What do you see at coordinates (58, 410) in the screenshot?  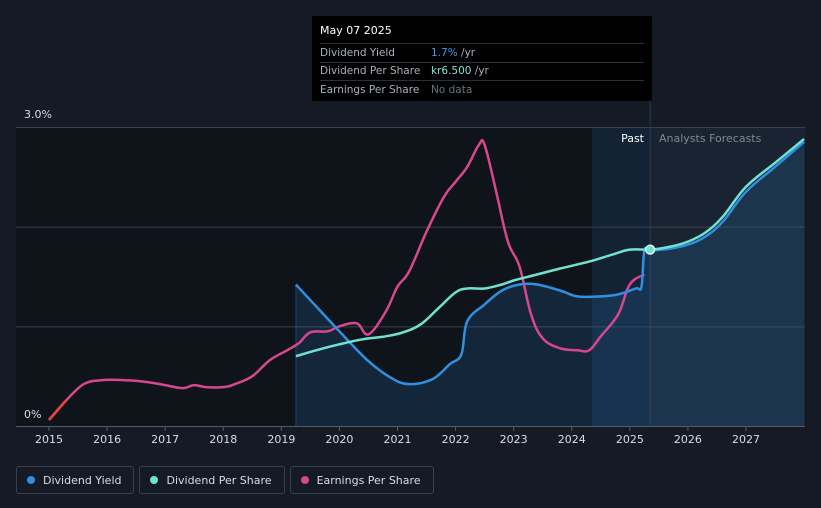 I see `earnings-per-share-negative-segment` at bounding box center [58, 410].